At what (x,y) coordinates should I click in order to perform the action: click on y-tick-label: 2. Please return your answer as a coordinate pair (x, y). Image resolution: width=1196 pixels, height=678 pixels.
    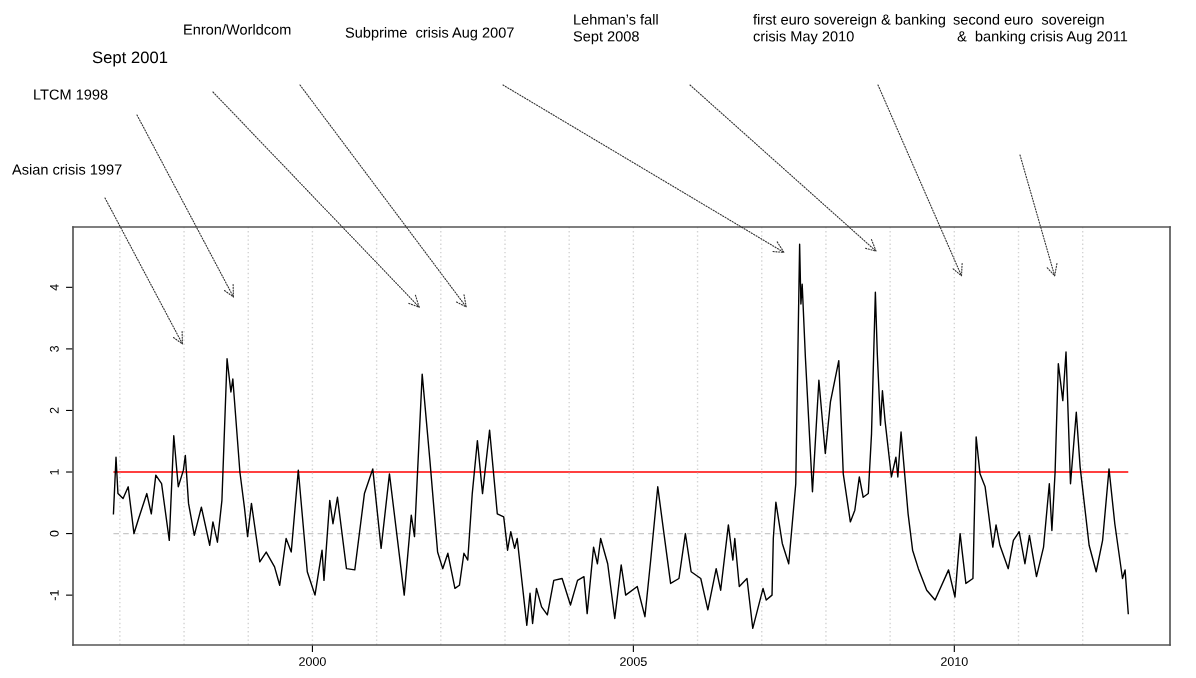
    Looking at the image, I should click on (54, 410).